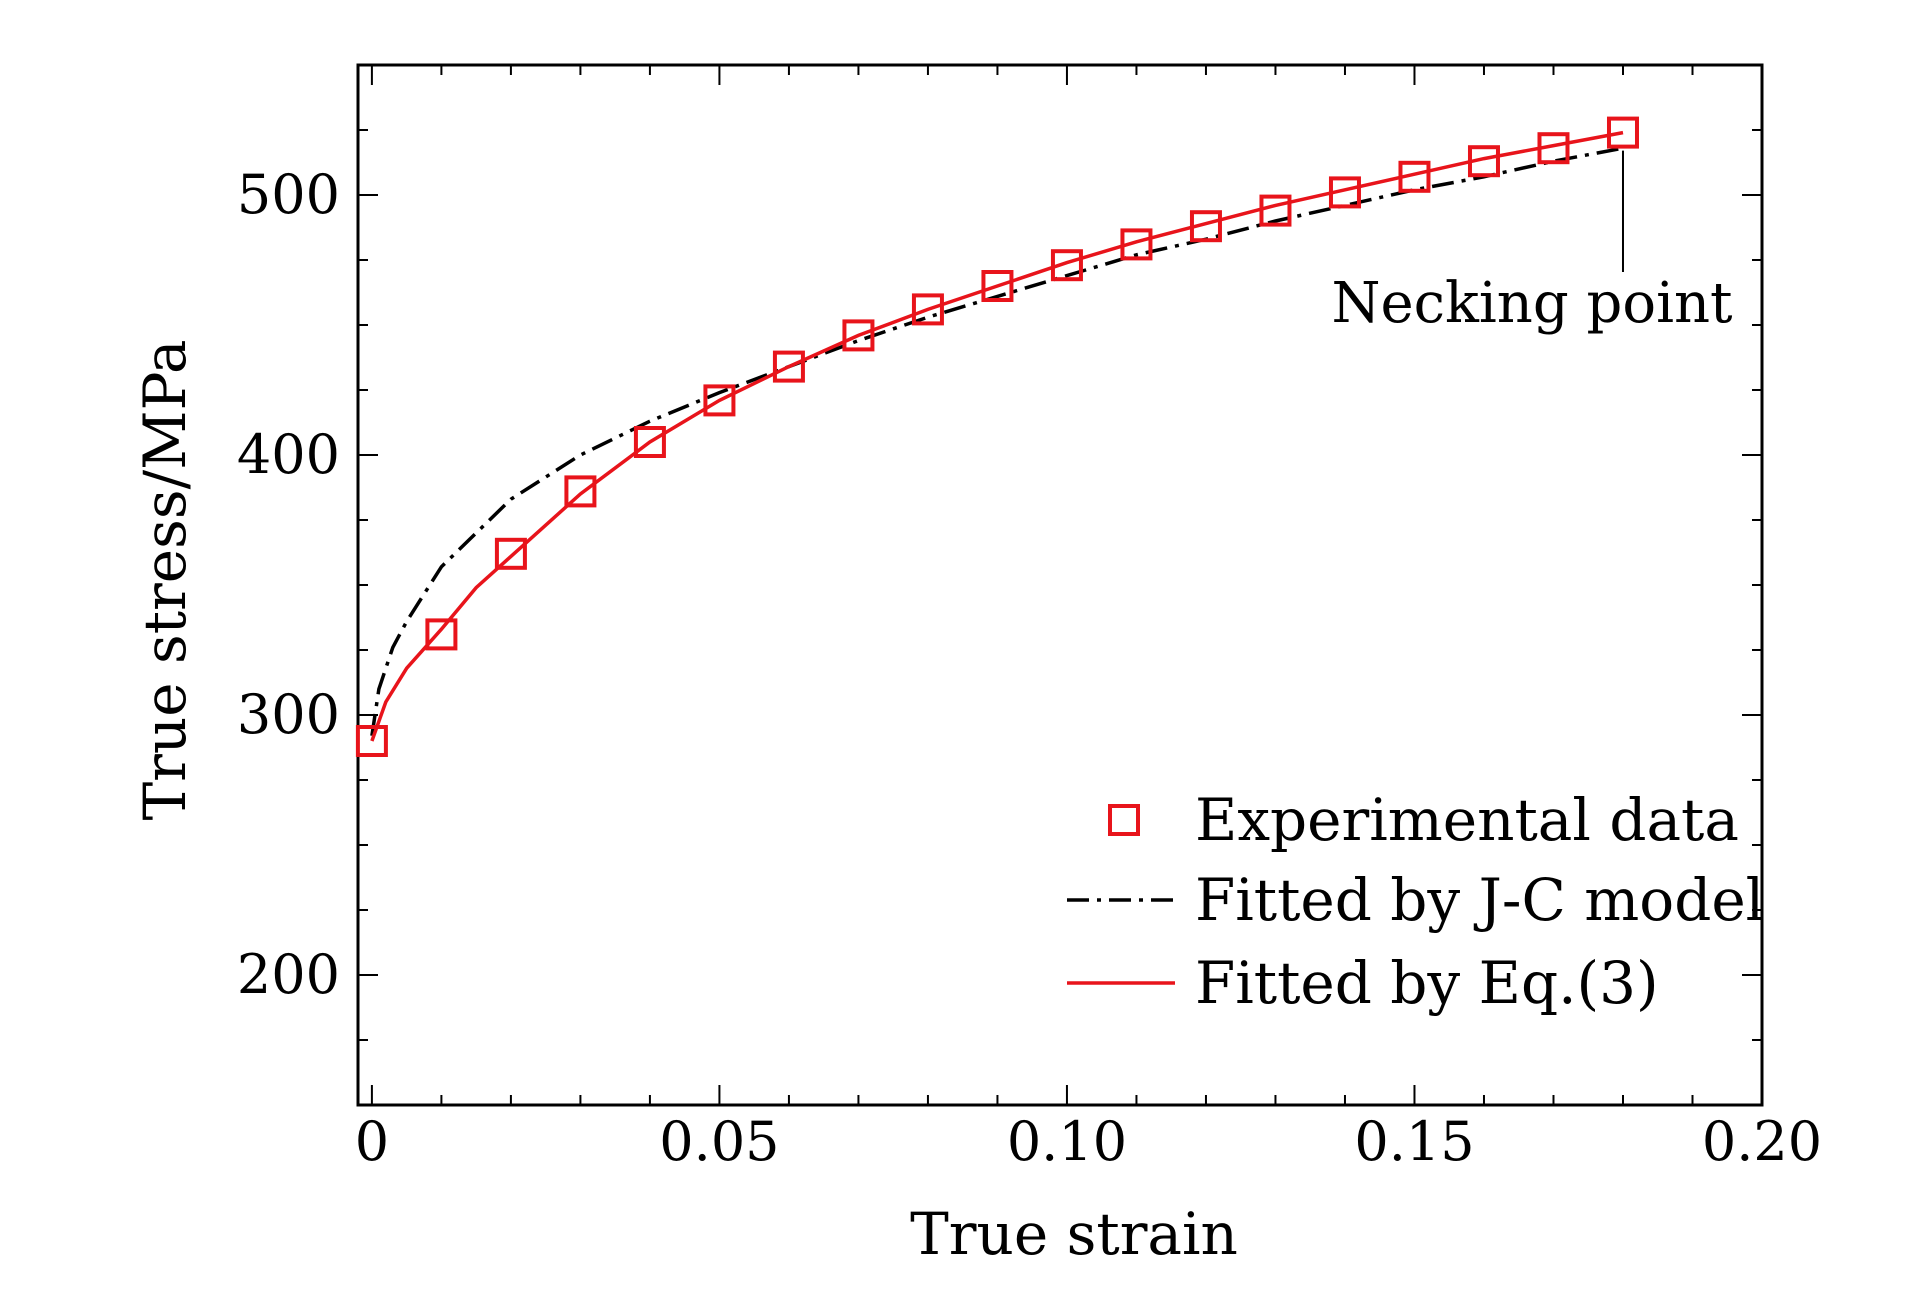 This screenshot has width=1923, height=1299. I want to click on necking-point-label: Necking point, so click(1532, 303).